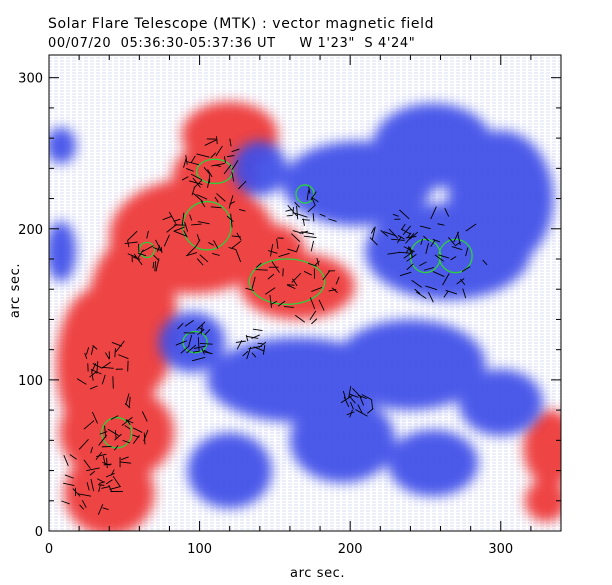 This screenshot has height=585, width=612. I want to click on x-axis-label: arc sec., so click(318, 573).